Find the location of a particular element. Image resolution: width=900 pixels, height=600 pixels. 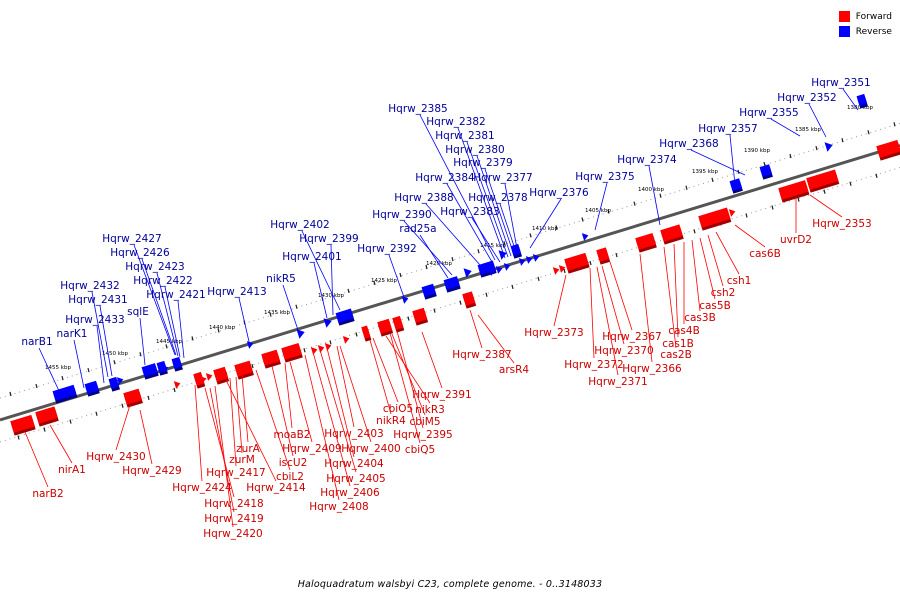

reverse-gene-label: Hqrw_2357 is located at coordinates (727, 129).